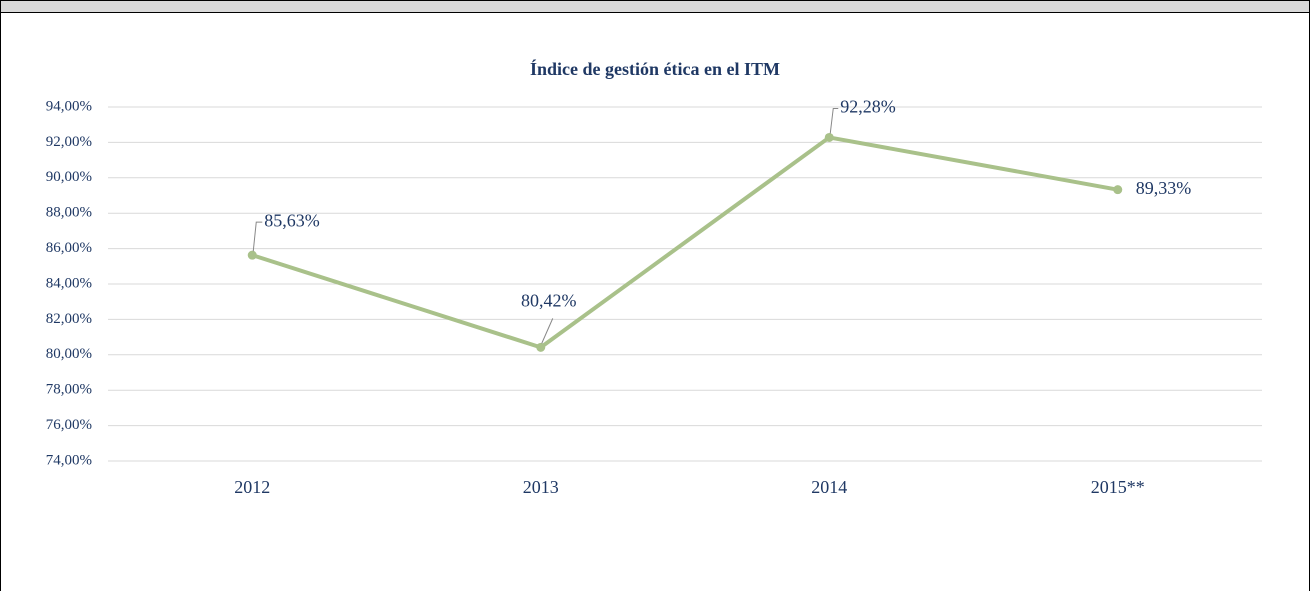 The height and width of the screenshot is (591, 1311). I want to click on data-label: 80,42%, so click(549, 300).